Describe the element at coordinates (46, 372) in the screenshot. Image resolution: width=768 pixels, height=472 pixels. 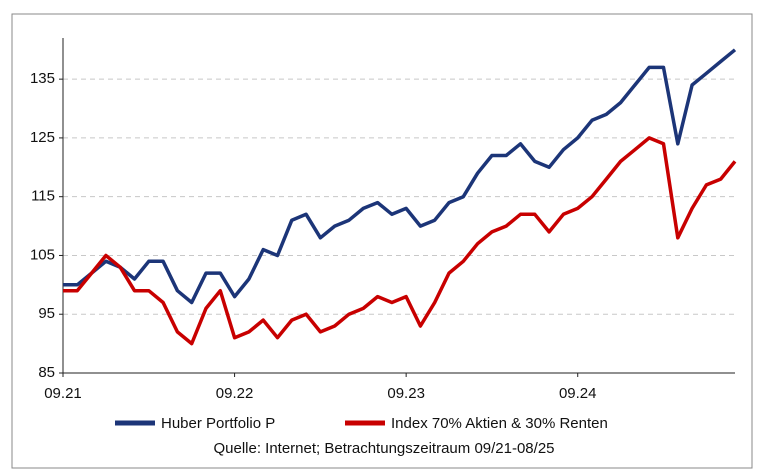
I see `y-tick-label: 85` at that location.